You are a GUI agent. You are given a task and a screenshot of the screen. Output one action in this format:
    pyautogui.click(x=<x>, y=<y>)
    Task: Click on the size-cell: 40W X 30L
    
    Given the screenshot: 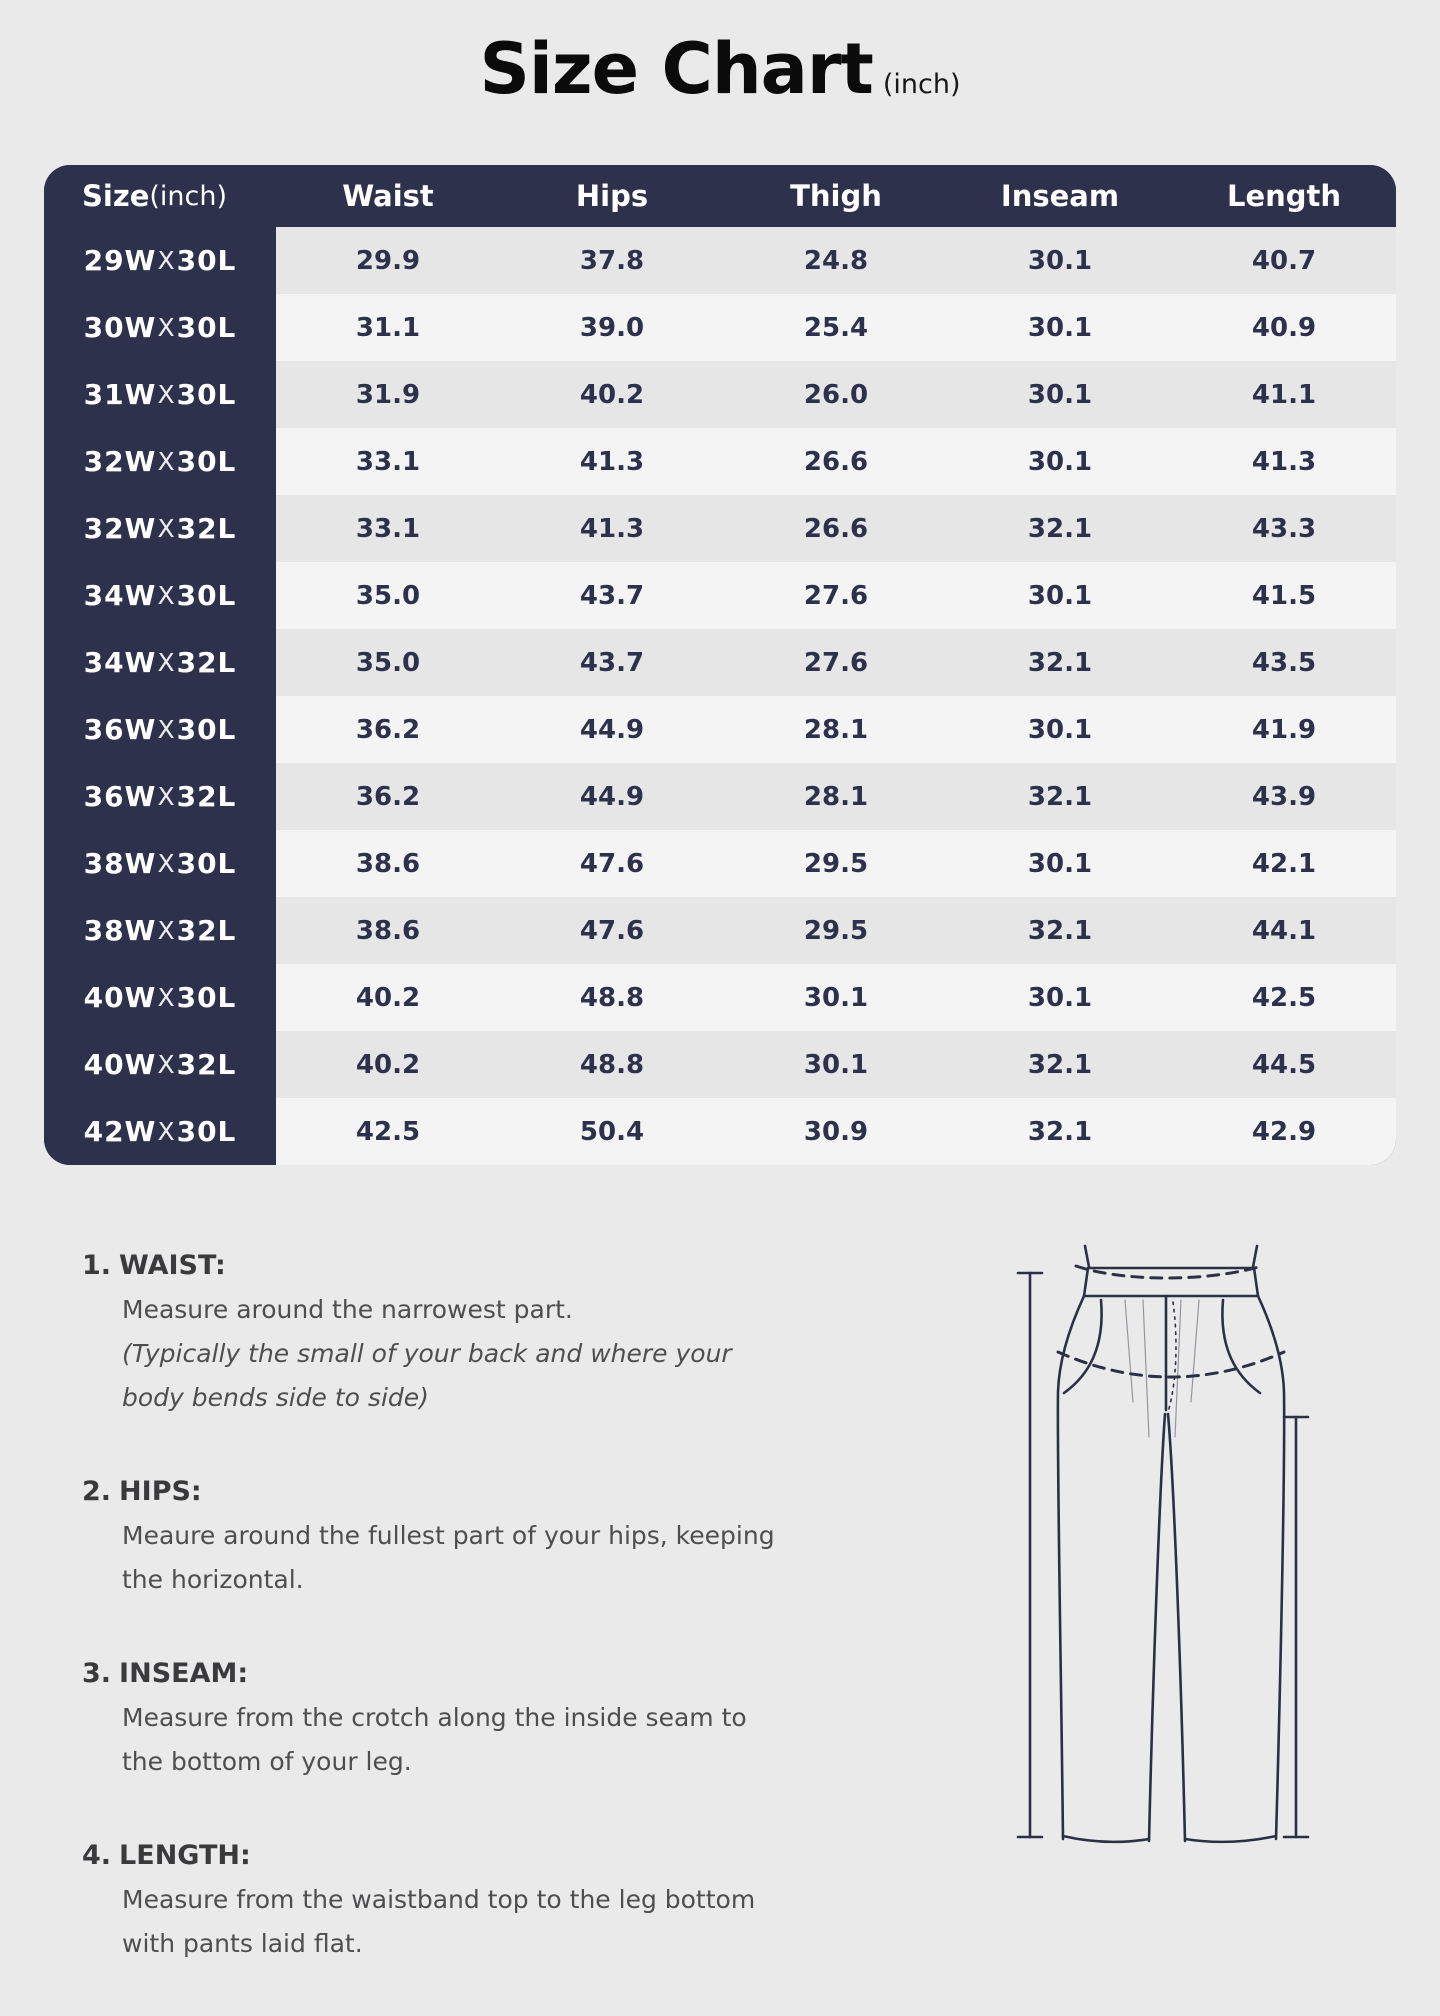 What is the action you would take?
    pyautogui.click(x=160, y=997)
    